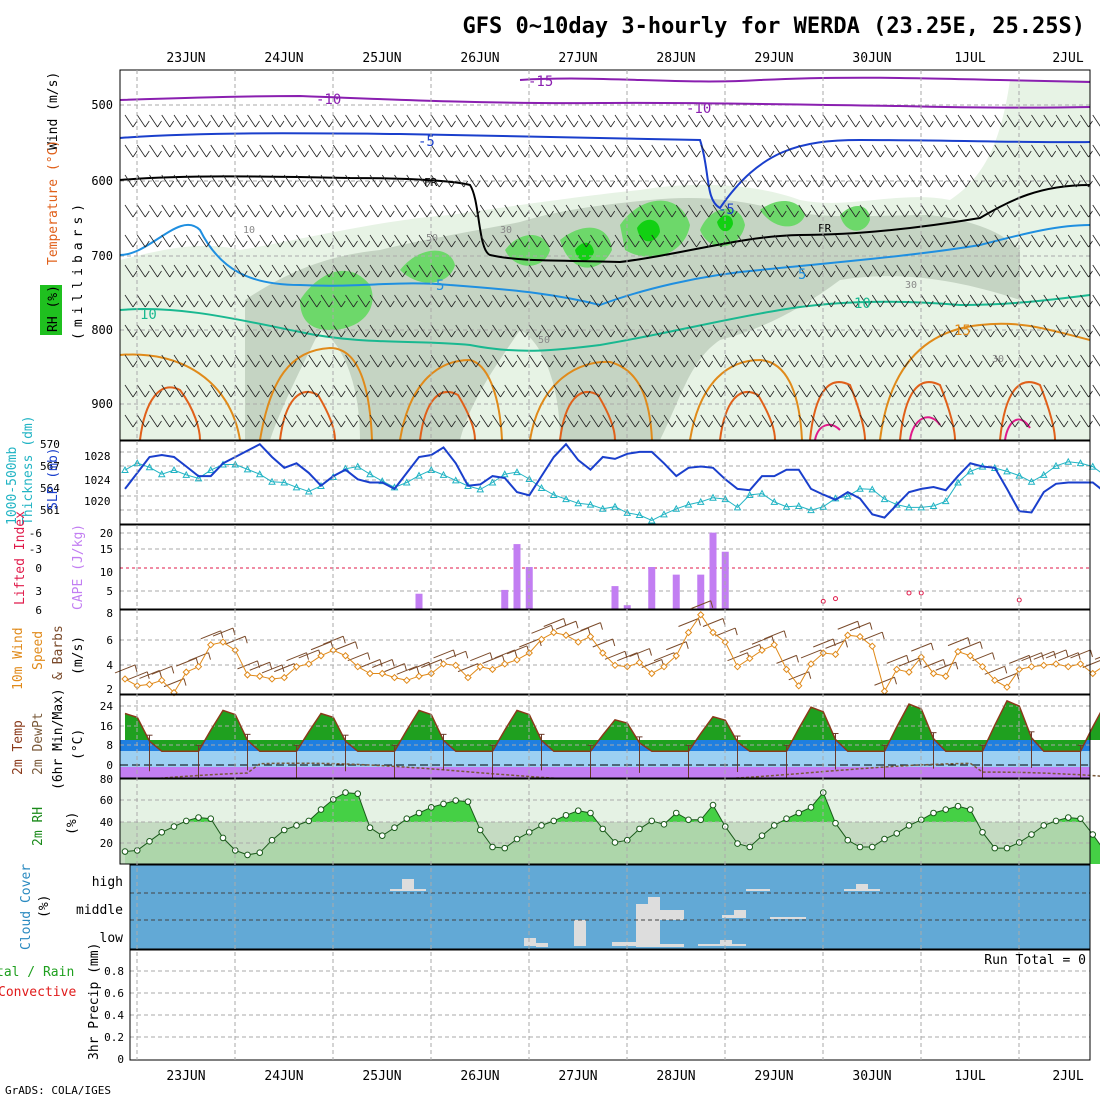 The height and width of the screenshot is (1100, 1100). What do you see at coordinates (106, 572) in the screenshot?
I see `ytick: 10` at bounding box center [106, 572].